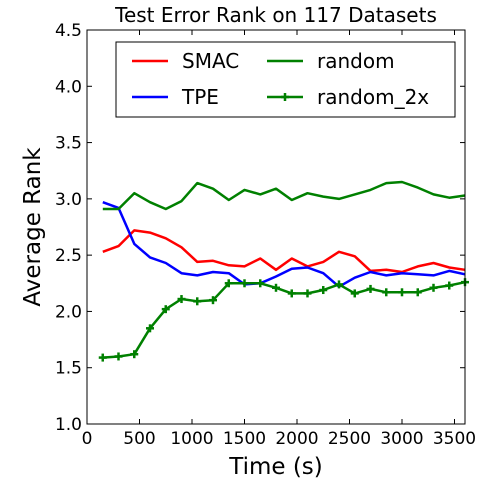  I want to click on legend-label: TPE, so click(200, 97).